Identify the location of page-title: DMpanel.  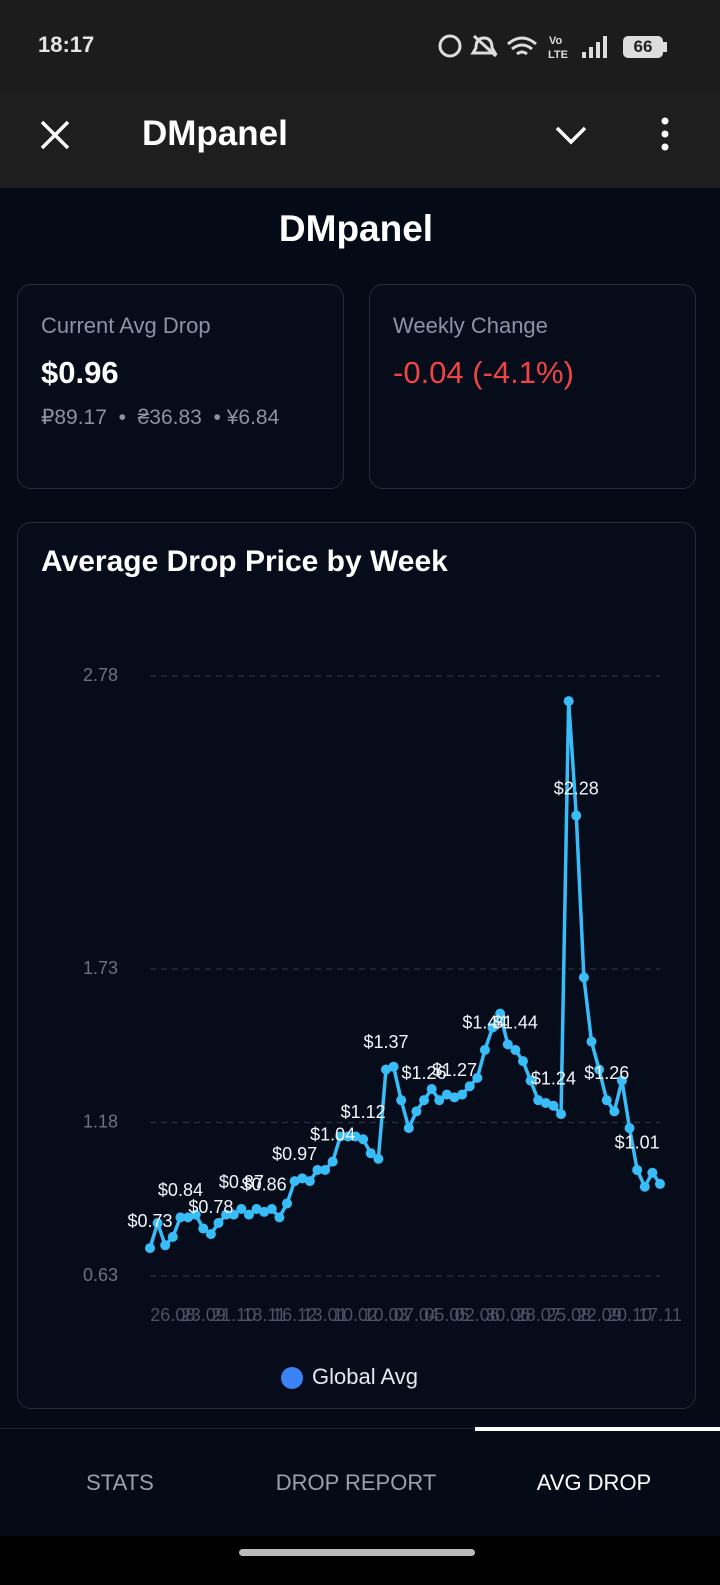
(356, 228).